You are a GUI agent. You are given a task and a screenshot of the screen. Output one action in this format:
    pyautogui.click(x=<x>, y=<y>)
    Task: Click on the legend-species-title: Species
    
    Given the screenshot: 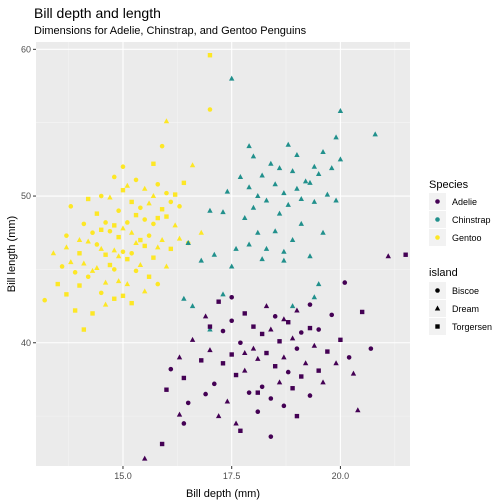 What is the action you would take?
    pyautogui.click(x=449, y=185)
    